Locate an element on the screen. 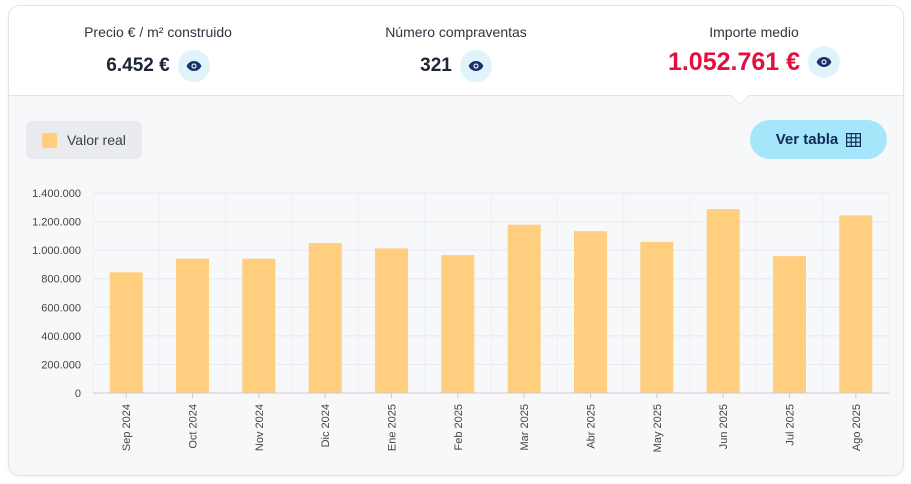  y-tick-label: 1.000.000 is located at coordinates (56, 251).